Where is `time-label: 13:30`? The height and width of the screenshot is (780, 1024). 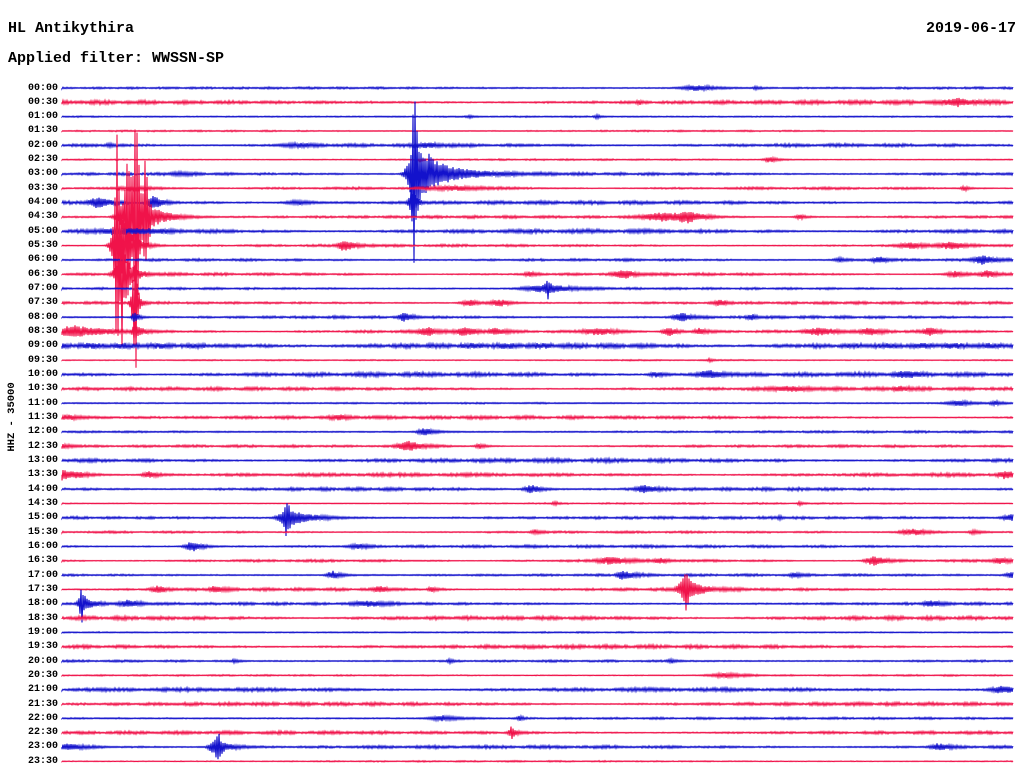
time-label: 13:30 is located at coordinates (42, 475).